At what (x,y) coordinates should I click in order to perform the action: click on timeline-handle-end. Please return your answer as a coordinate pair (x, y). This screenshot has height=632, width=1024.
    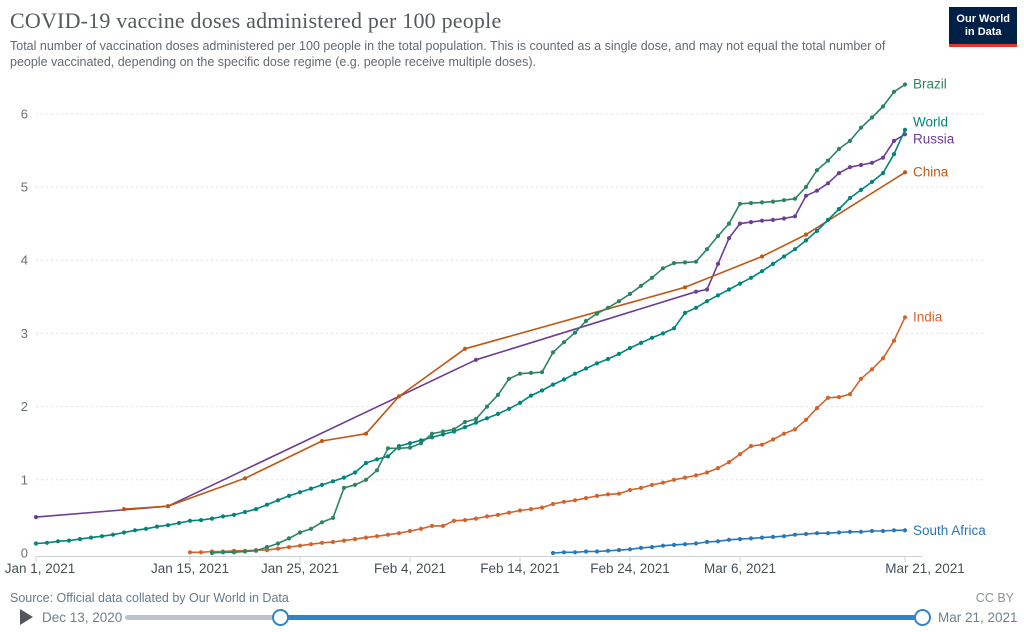
    Looking at the image, I should click on (922, 617).